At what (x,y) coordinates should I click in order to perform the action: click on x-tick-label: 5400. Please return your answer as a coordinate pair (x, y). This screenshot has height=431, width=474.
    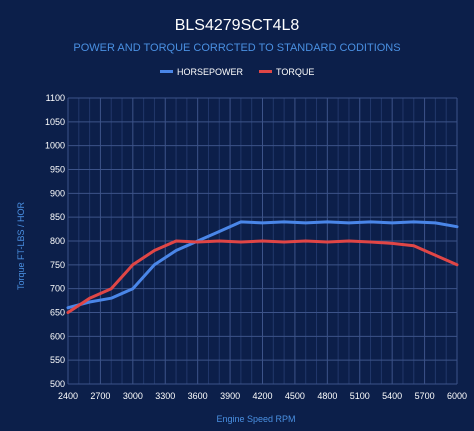
    Looking at the image, I should click on (392, 396).